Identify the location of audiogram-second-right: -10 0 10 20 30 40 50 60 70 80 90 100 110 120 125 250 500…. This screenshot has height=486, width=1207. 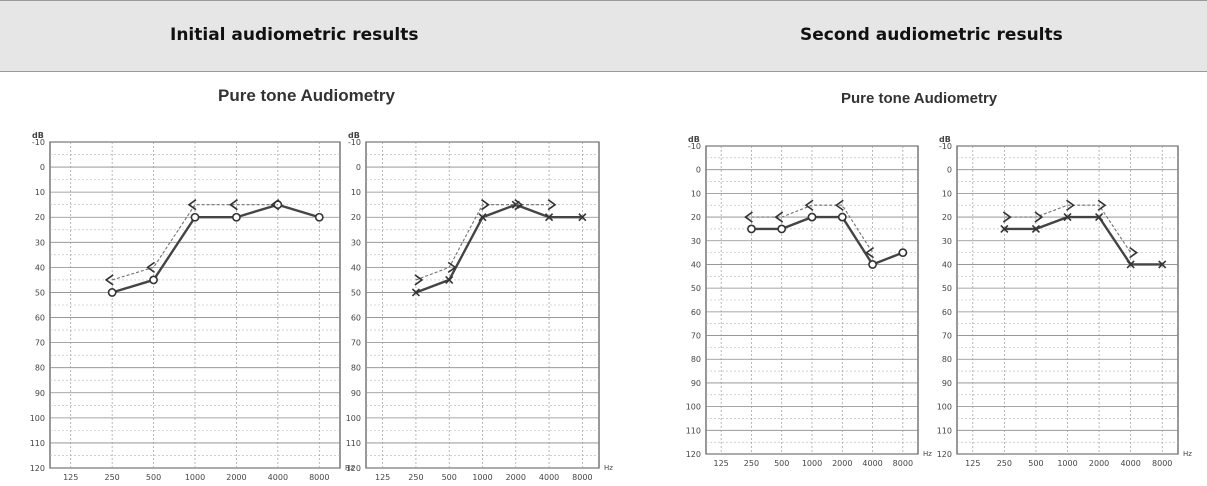
(809, 301).